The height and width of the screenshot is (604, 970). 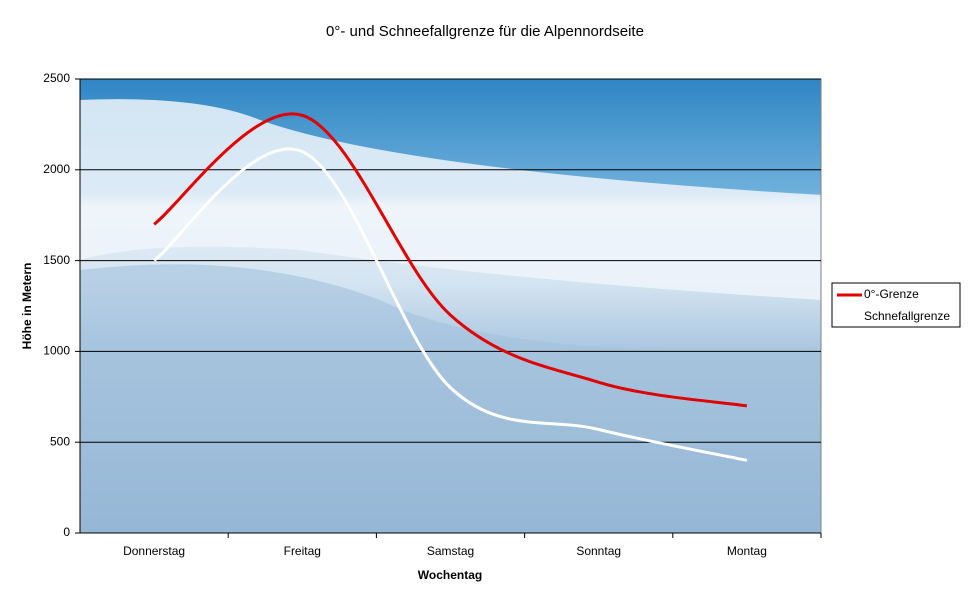 What do you see at coordinates (450, 551) in the screenshot?
I see `x-tick-label: Samstag` at bounding box center [450, 551].